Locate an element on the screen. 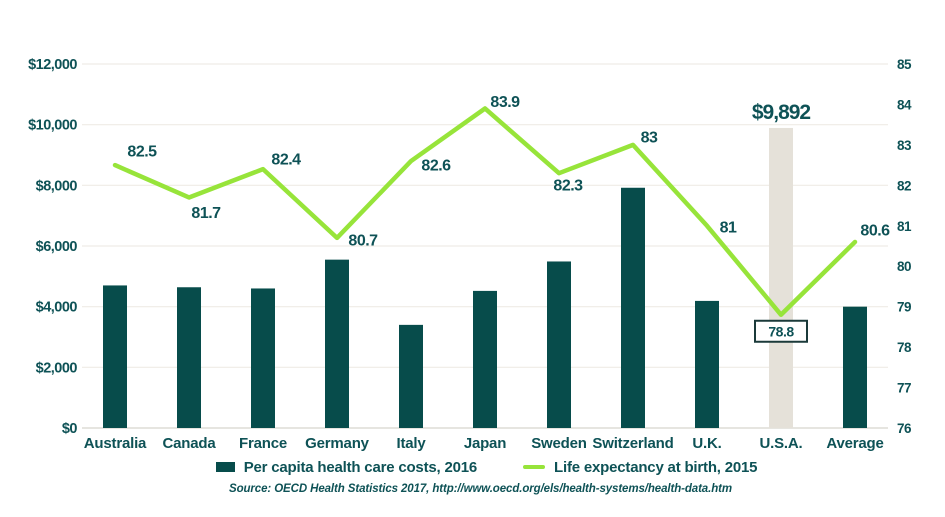 This screenshot has width=945, height=517. left-axis-tick-label: $2,000 is located at coordinates (57, 368).